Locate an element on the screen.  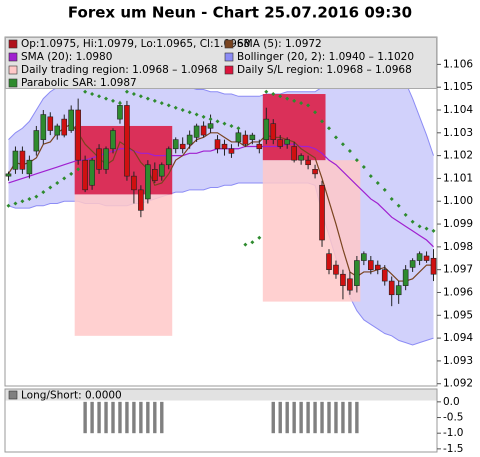
y-tick-label: 1.097 is located at coordinates (458, 270).